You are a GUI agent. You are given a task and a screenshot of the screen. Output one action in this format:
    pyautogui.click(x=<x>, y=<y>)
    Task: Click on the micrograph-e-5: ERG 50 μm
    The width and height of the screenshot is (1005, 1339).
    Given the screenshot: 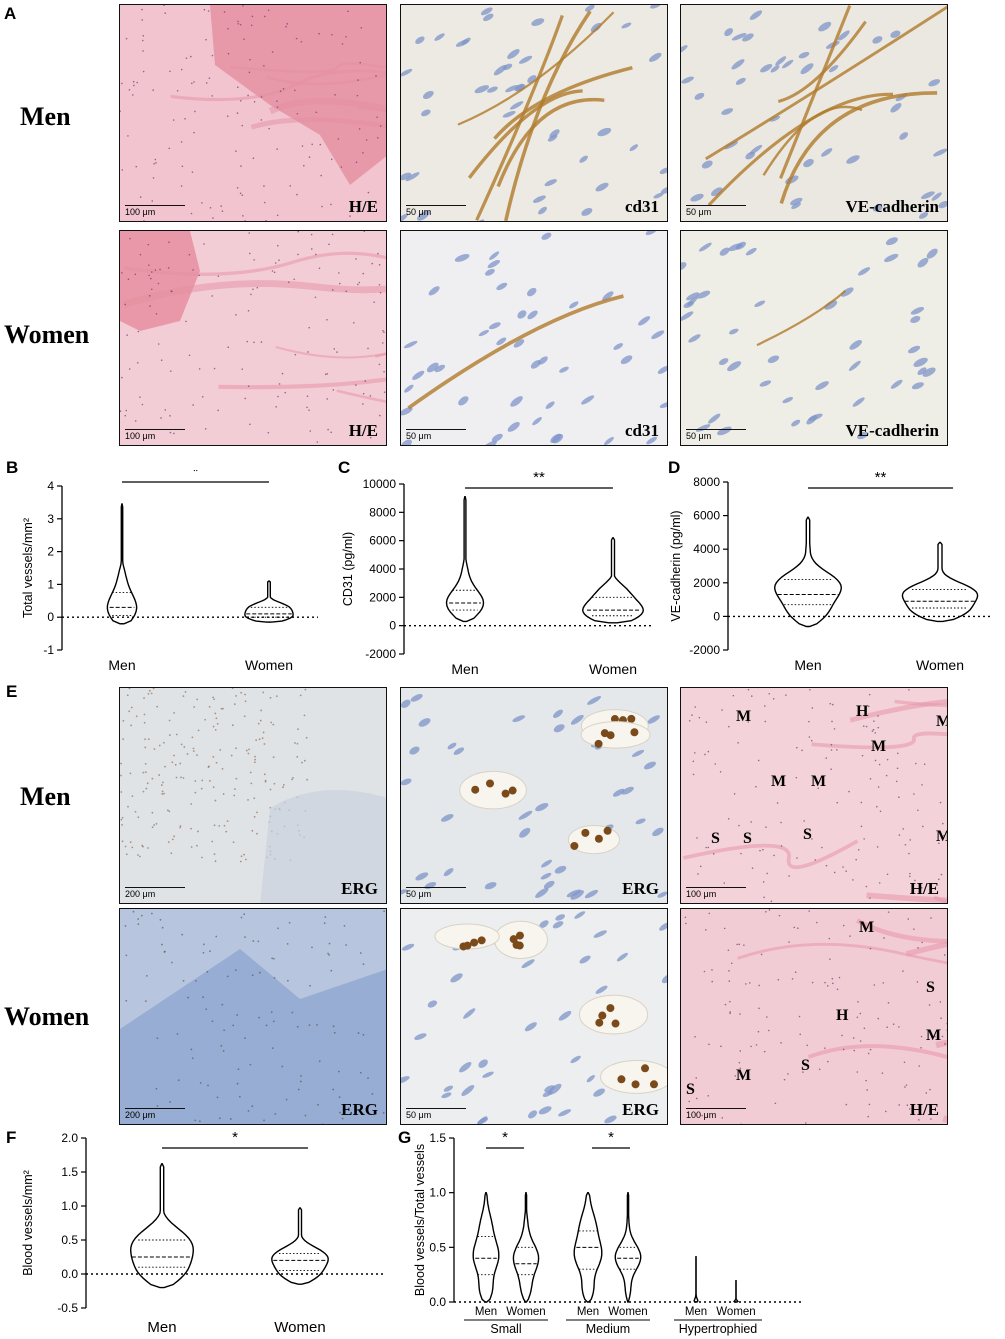 What is the action you would take?
    pyautogui.click(x=534, y=1016)
    